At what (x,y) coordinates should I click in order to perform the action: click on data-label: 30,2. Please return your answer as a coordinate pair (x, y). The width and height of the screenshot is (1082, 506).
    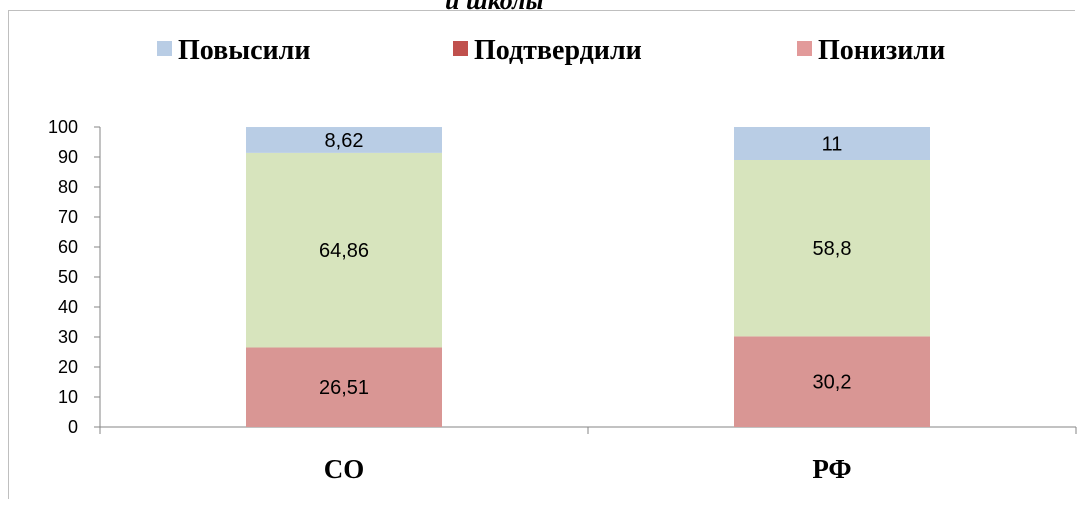
    Looking at the image, I should click on (832, 383).